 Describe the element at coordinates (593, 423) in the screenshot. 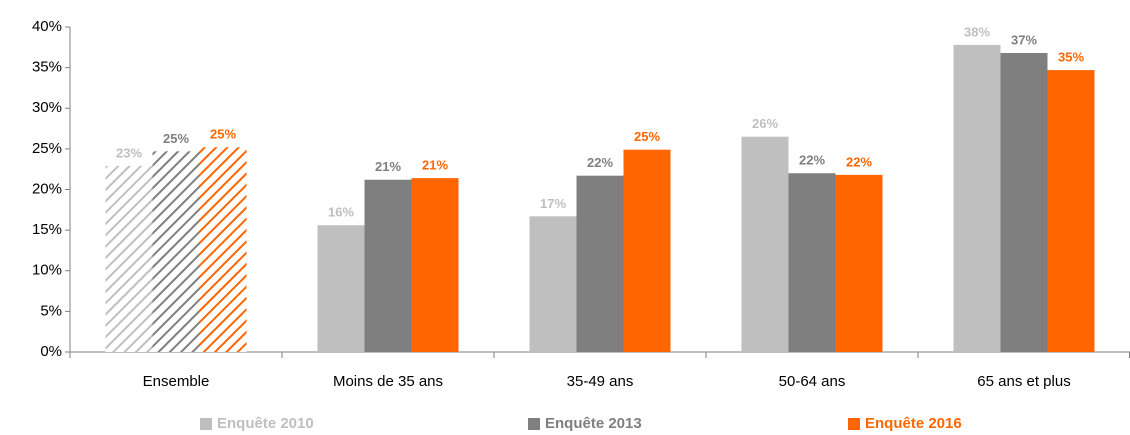

I see `legend-label: Enquête 2013` at that location.